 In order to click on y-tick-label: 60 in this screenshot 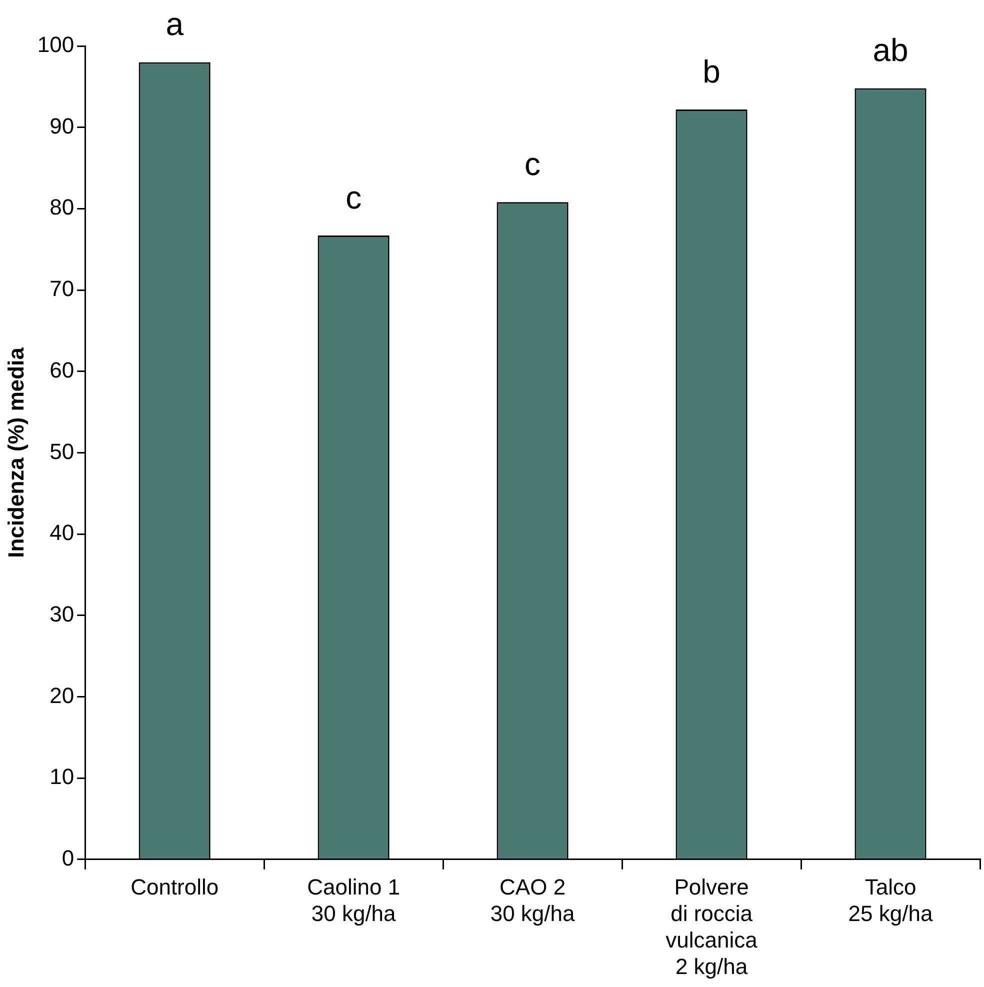, I will do `click(62, 369)`.